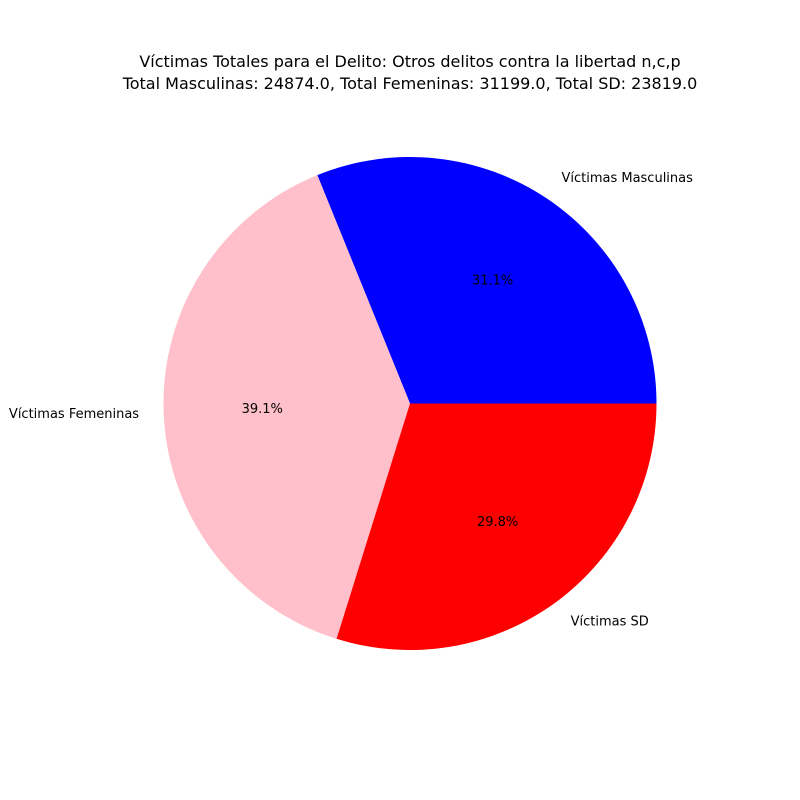  Describe the element at coordinates (627, 178) in the screenshot. I see `pie-slice-label-0: Víctimas Masculinas` at that location.